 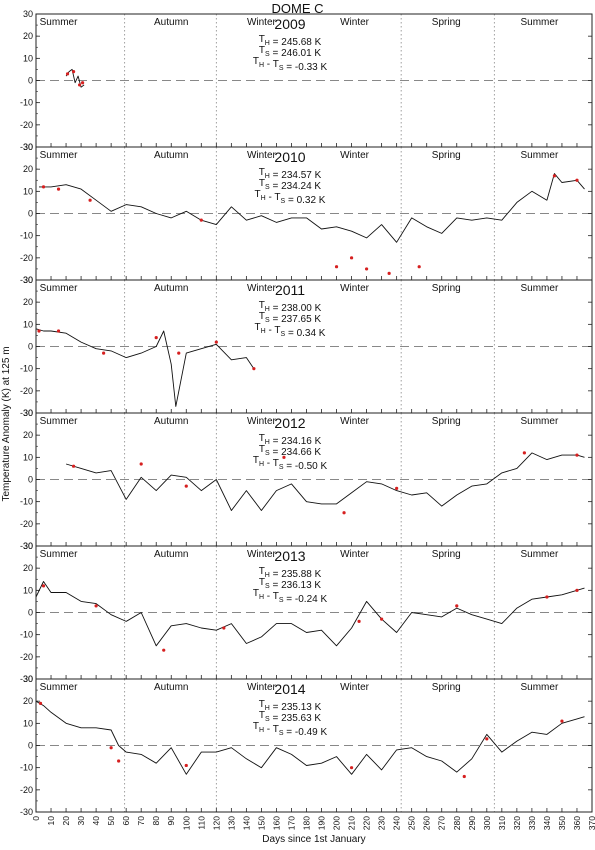 I want to click on panel-year-label: 2011, so click(x=290, y=290).